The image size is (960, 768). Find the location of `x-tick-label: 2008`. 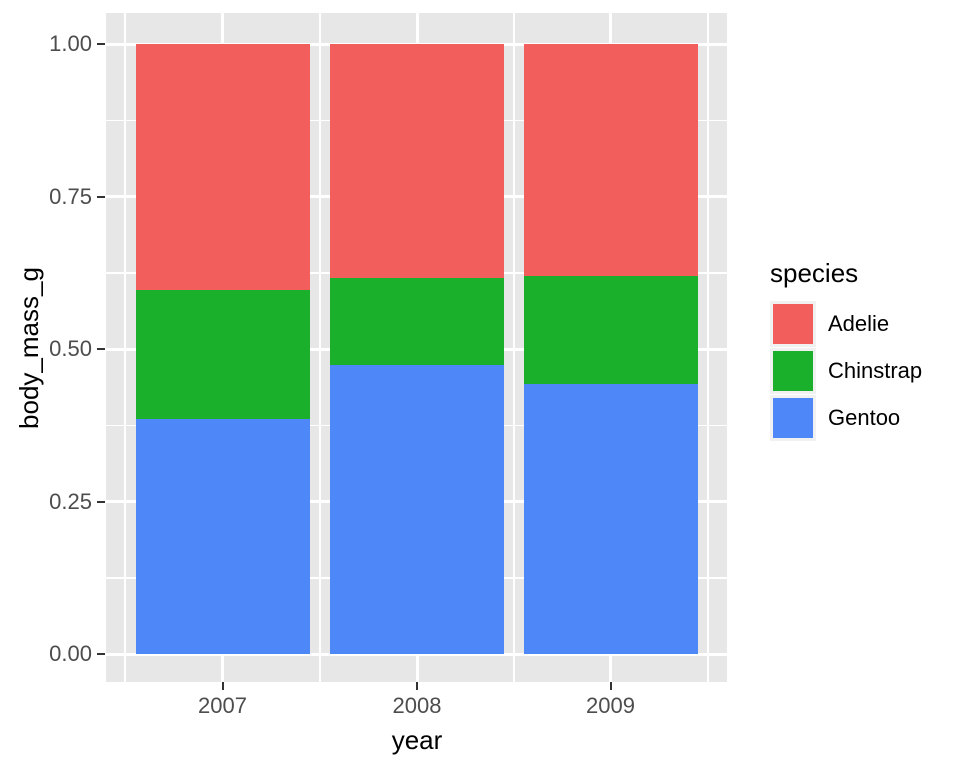

x-tick-label: 2008 is located at coordinates (417, 705).